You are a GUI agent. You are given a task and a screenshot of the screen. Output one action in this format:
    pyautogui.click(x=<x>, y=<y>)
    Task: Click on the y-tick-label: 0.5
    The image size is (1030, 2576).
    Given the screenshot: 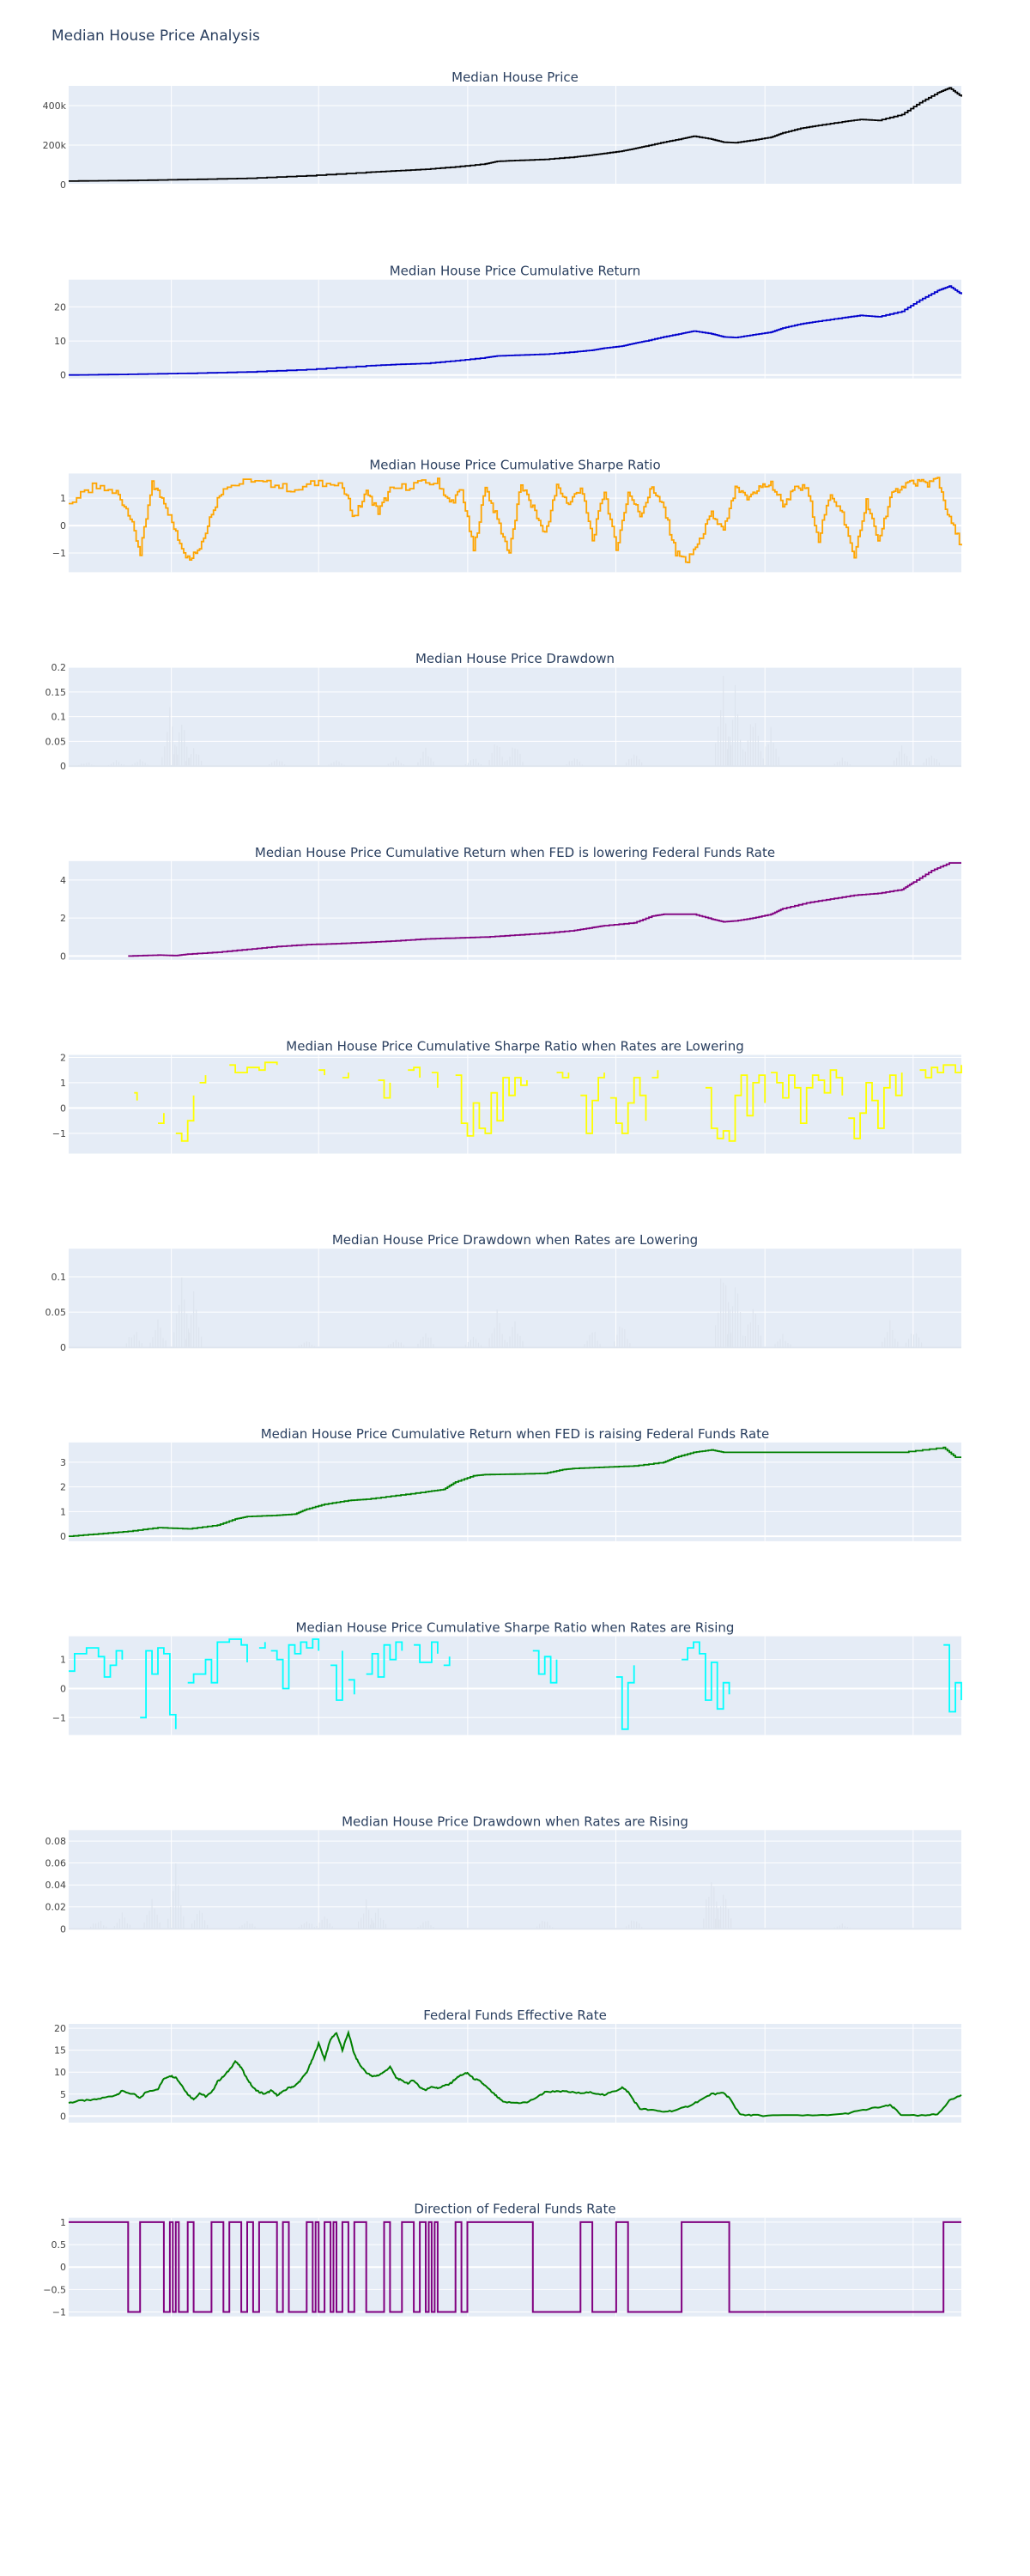 What is the action you would take?
    pyautogui.click(x=59, y=2245)
    